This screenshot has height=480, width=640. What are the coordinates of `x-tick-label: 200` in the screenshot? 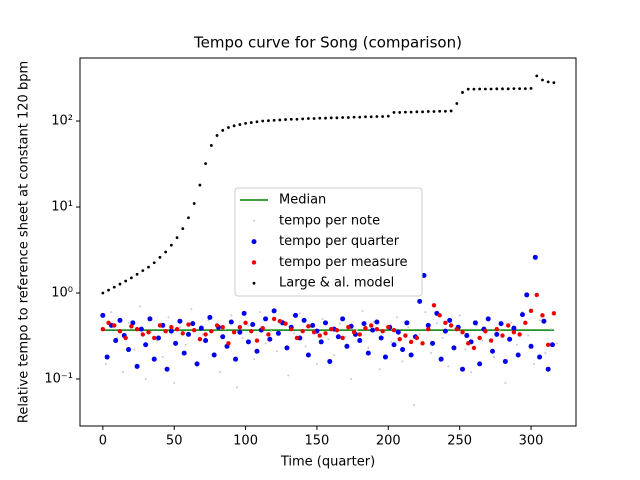 It's located at (388, 441).